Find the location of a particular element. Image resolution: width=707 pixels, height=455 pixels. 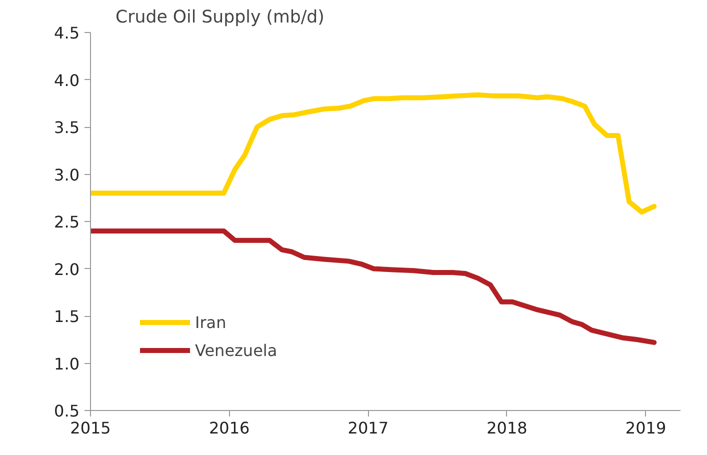

x-tick-label: 2015 is located at coordinates (90, 428).